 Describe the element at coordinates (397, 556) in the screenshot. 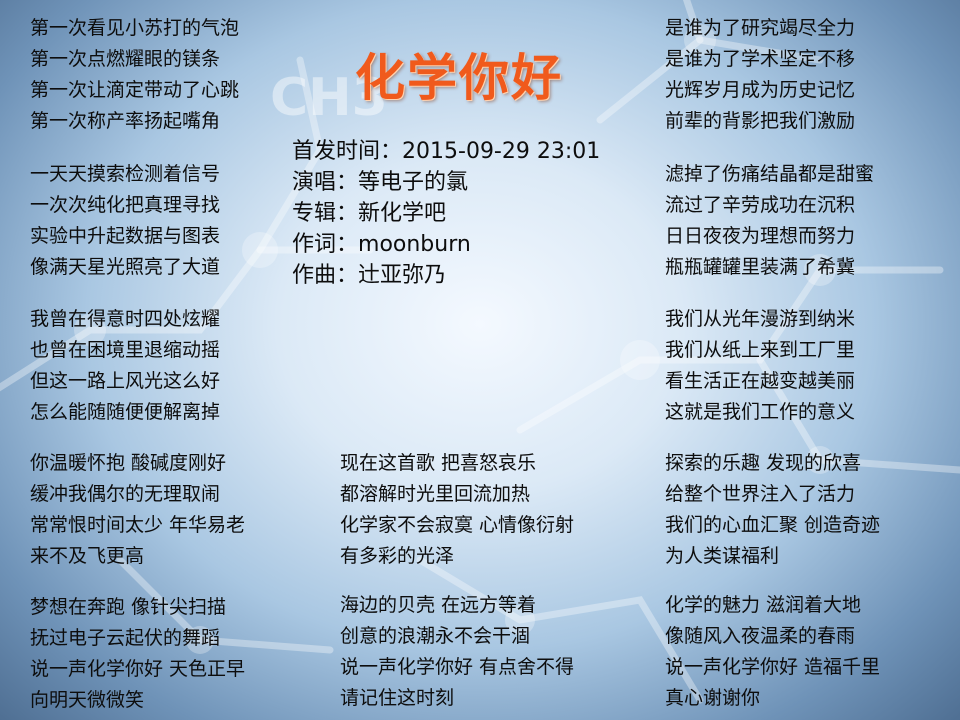

I see `lyric-line: 有多彩的光泽` at that location.